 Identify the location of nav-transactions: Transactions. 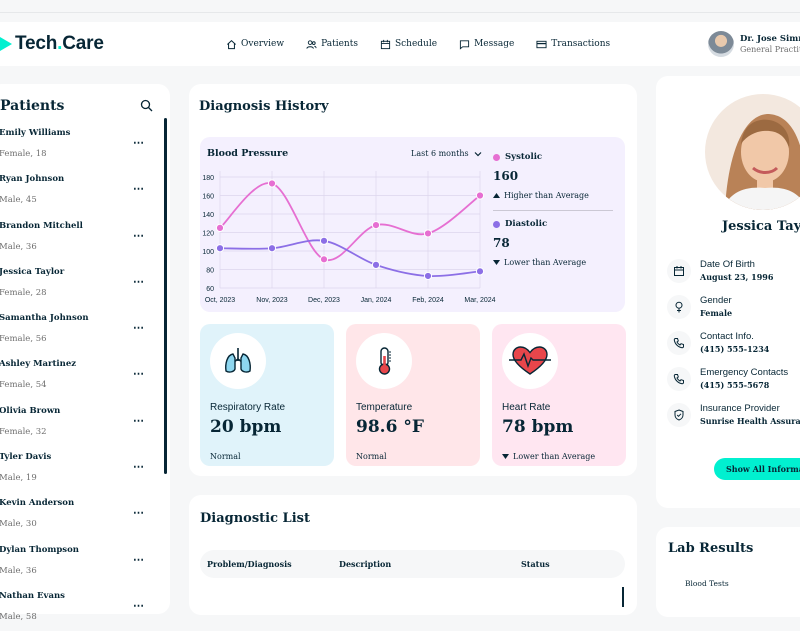
(573, 44).